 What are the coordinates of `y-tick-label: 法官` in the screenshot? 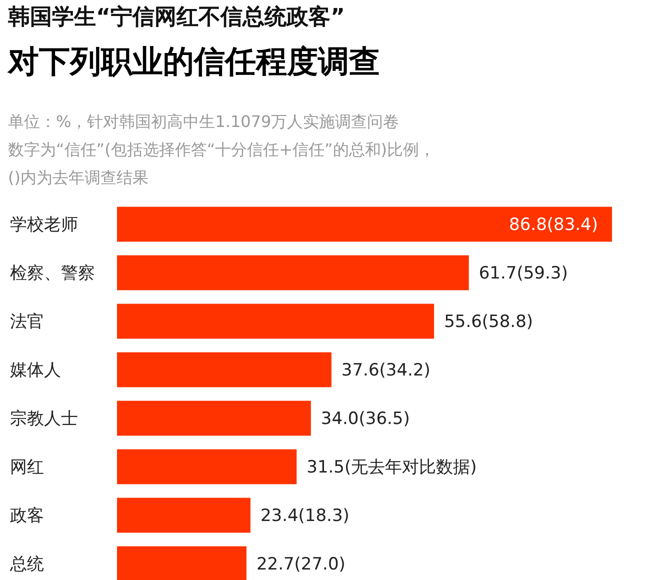 It's located at (27, 322).